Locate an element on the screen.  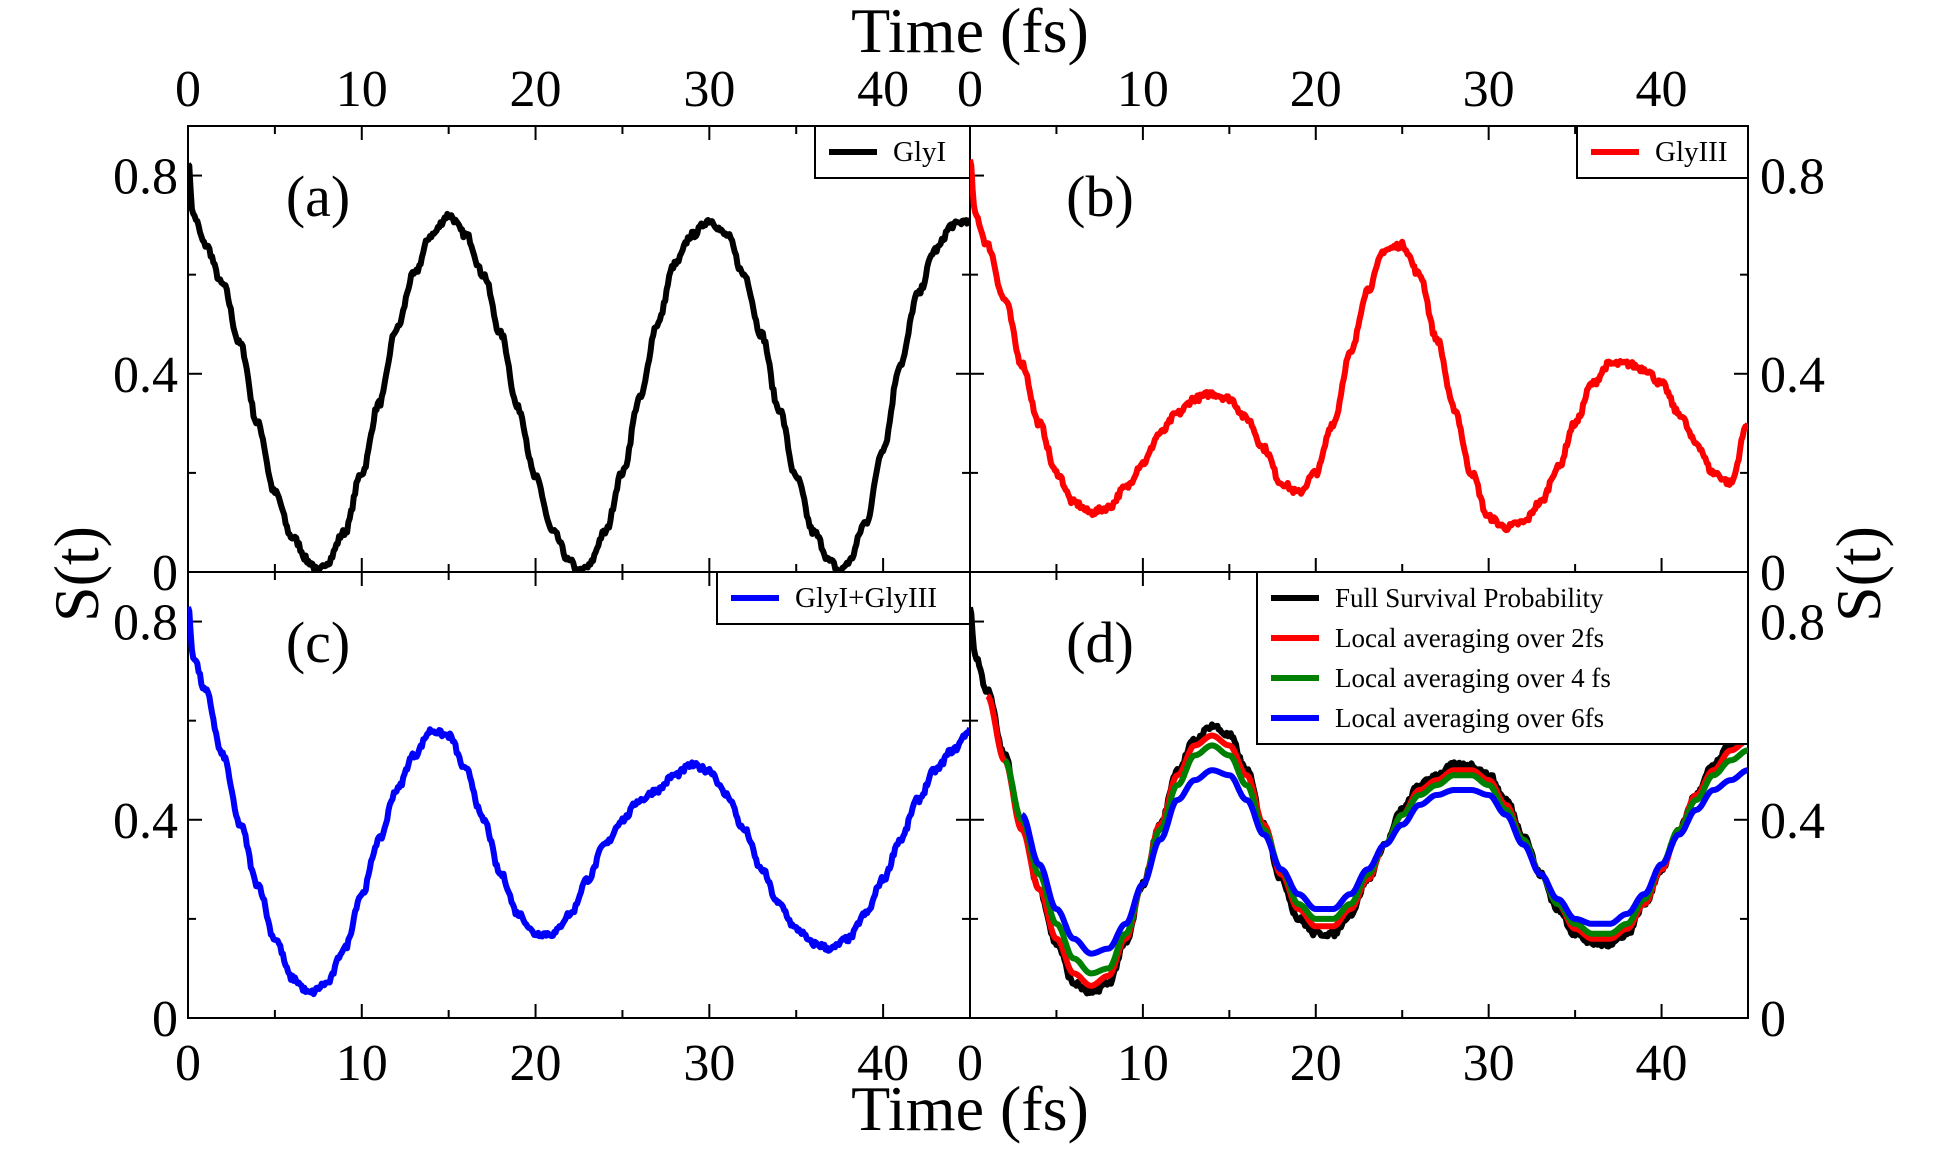
top-axis-title: Time (fs) is located at coordinates (970, 33).